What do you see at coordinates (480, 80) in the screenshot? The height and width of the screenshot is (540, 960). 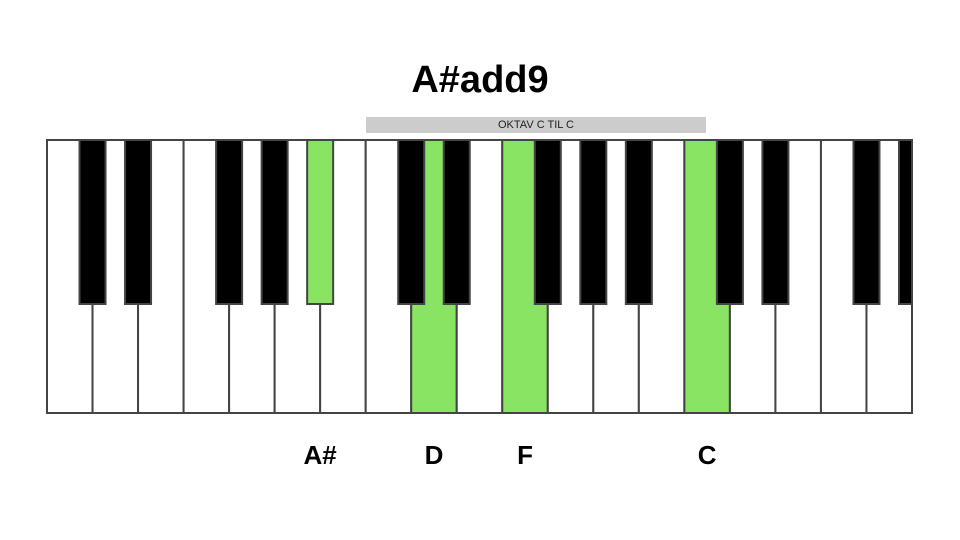 I see `chord-title: A#add9` at bounding box center [480, 80].